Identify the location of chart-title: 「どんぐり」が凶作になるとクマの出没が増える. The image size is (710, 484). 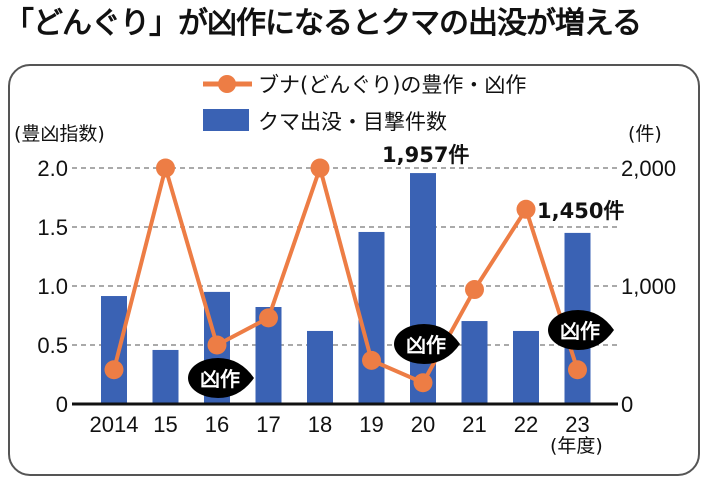
(323, 23).